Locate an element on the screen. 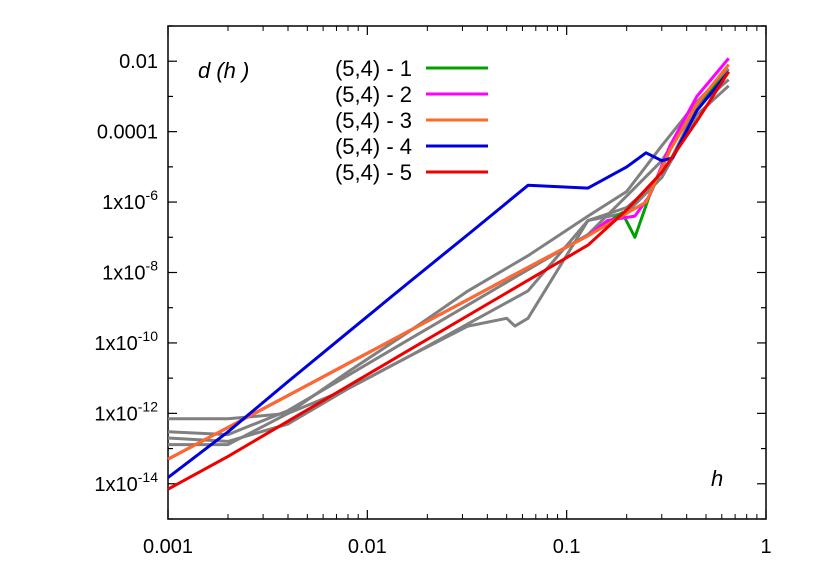 The height and width of the screenshot is (570, 814). y-tick-label: 1x10⁻¹² is located at coordinates (126, 411).